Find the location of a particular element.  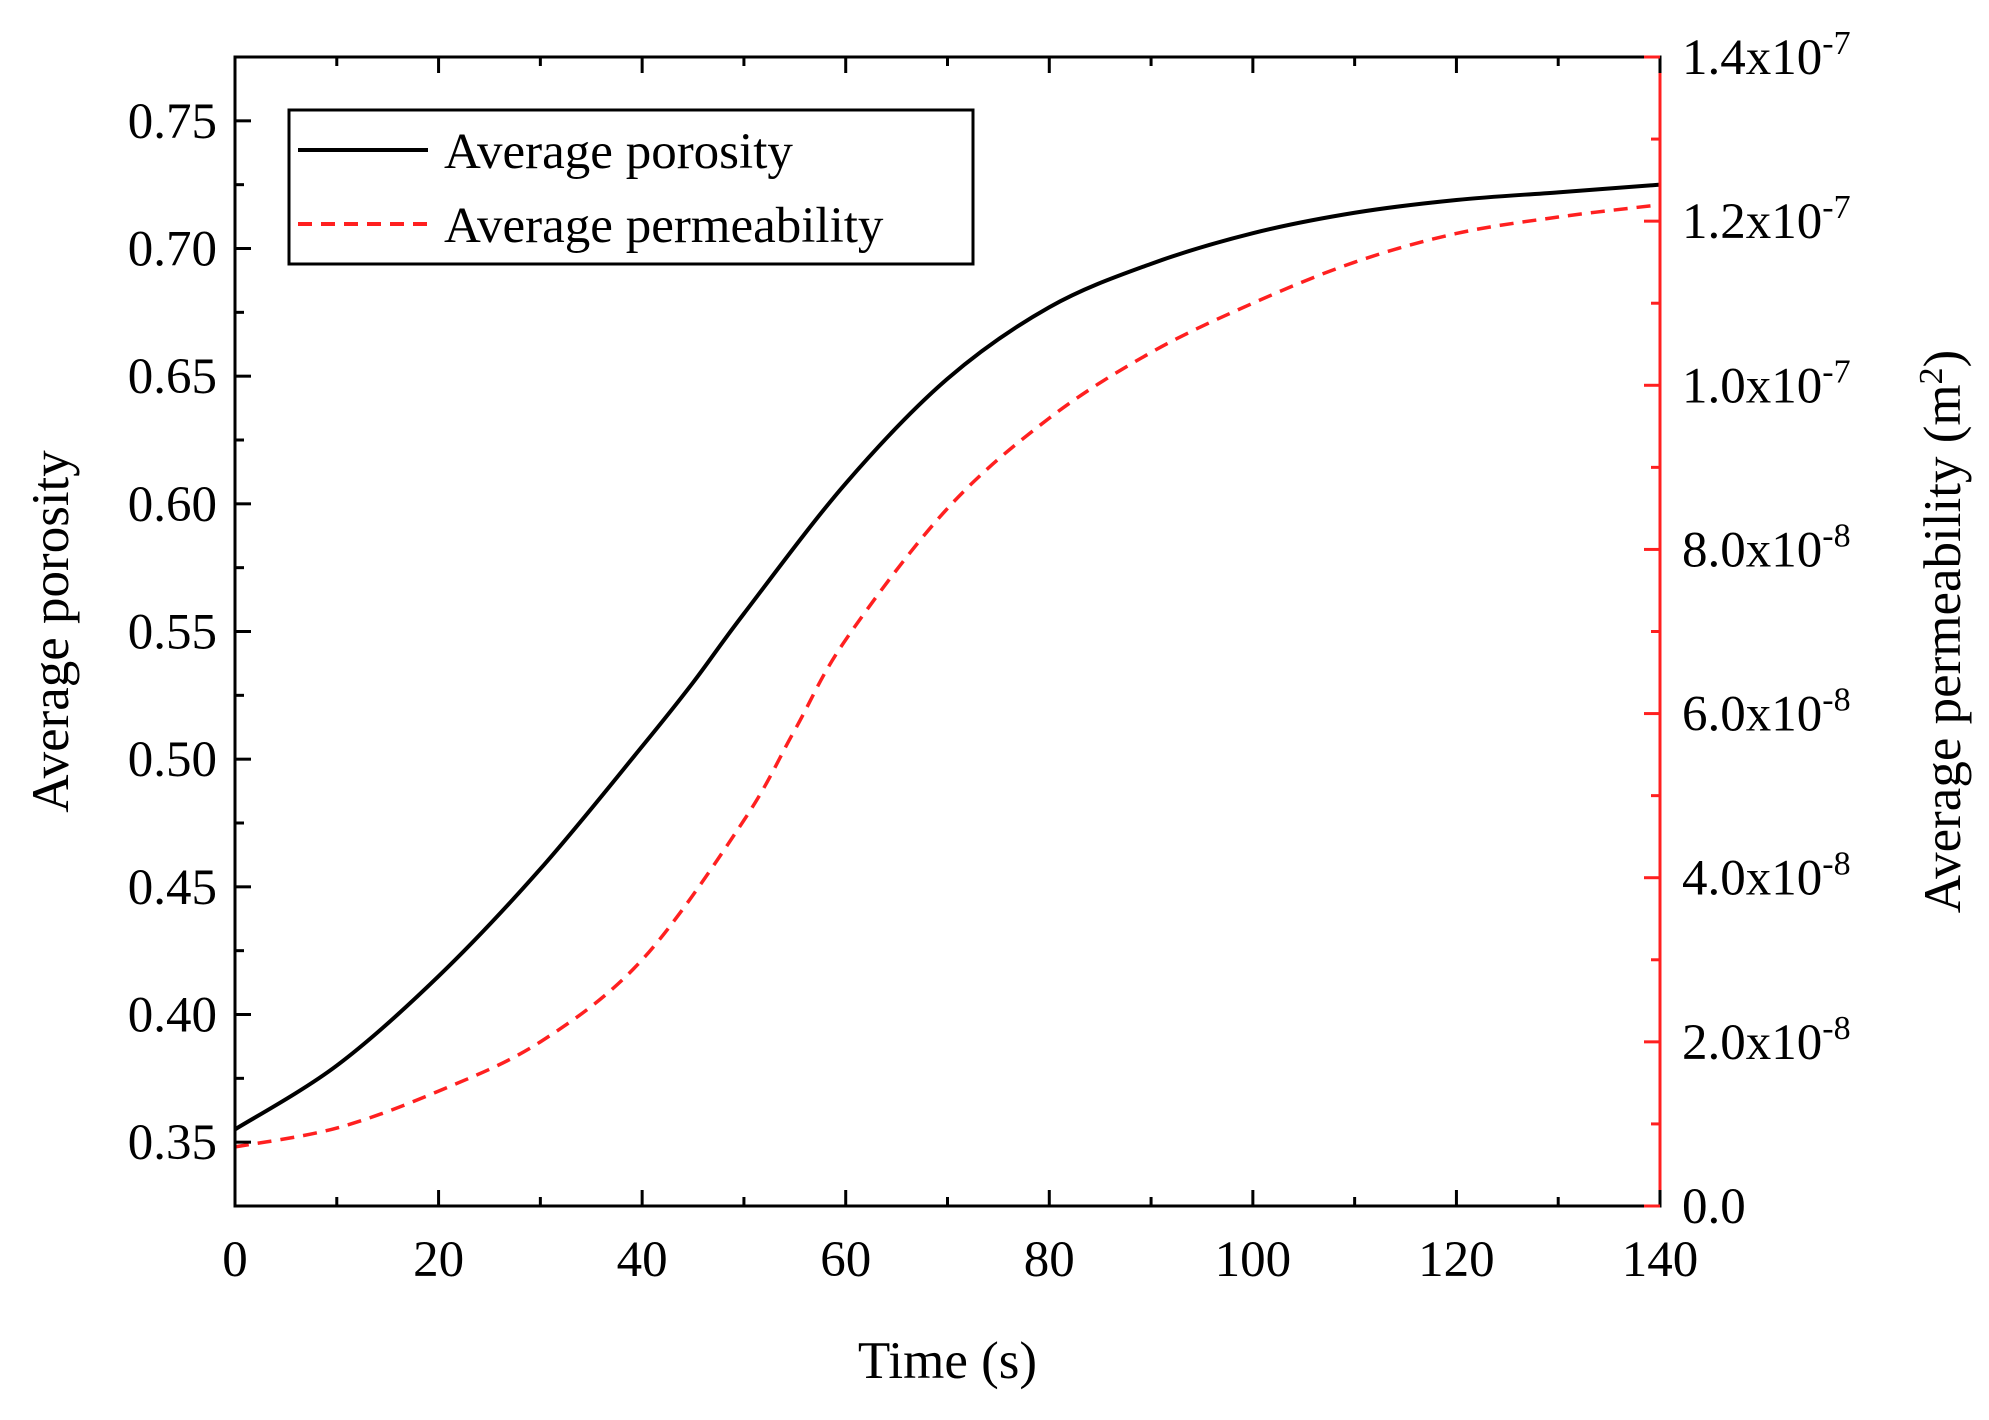

y-right-tick-mantissa: 8.0x10 is located at coordinates (1752, 550).